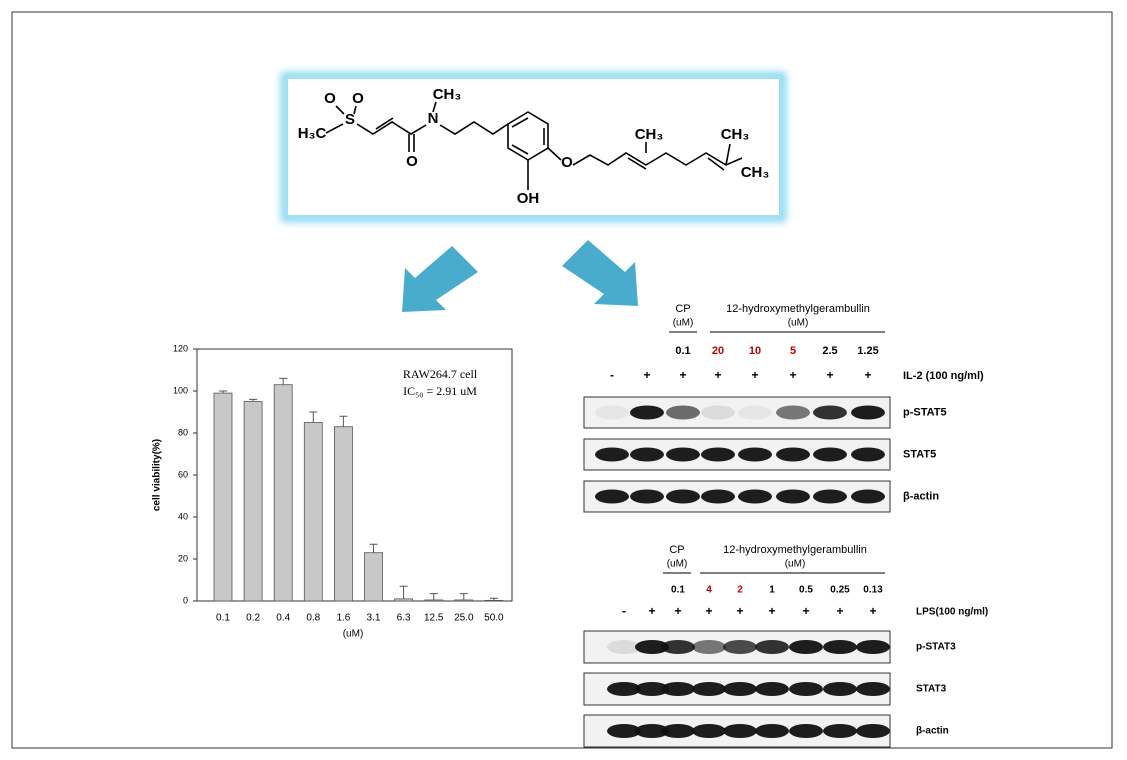  Describe the element at coordinates (353, 634) in the screenshot. I see `x-axis-label: (uM)` at that location.